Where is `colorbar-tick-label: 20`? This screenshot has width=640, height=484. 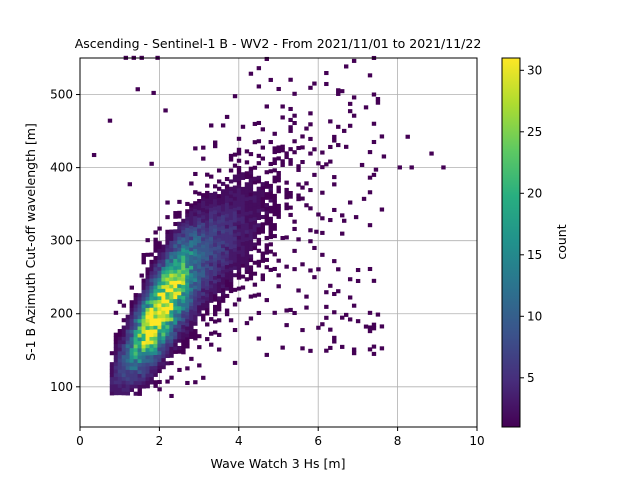 colorbar-tick-label: 20 is located at coordinates (534, 193).